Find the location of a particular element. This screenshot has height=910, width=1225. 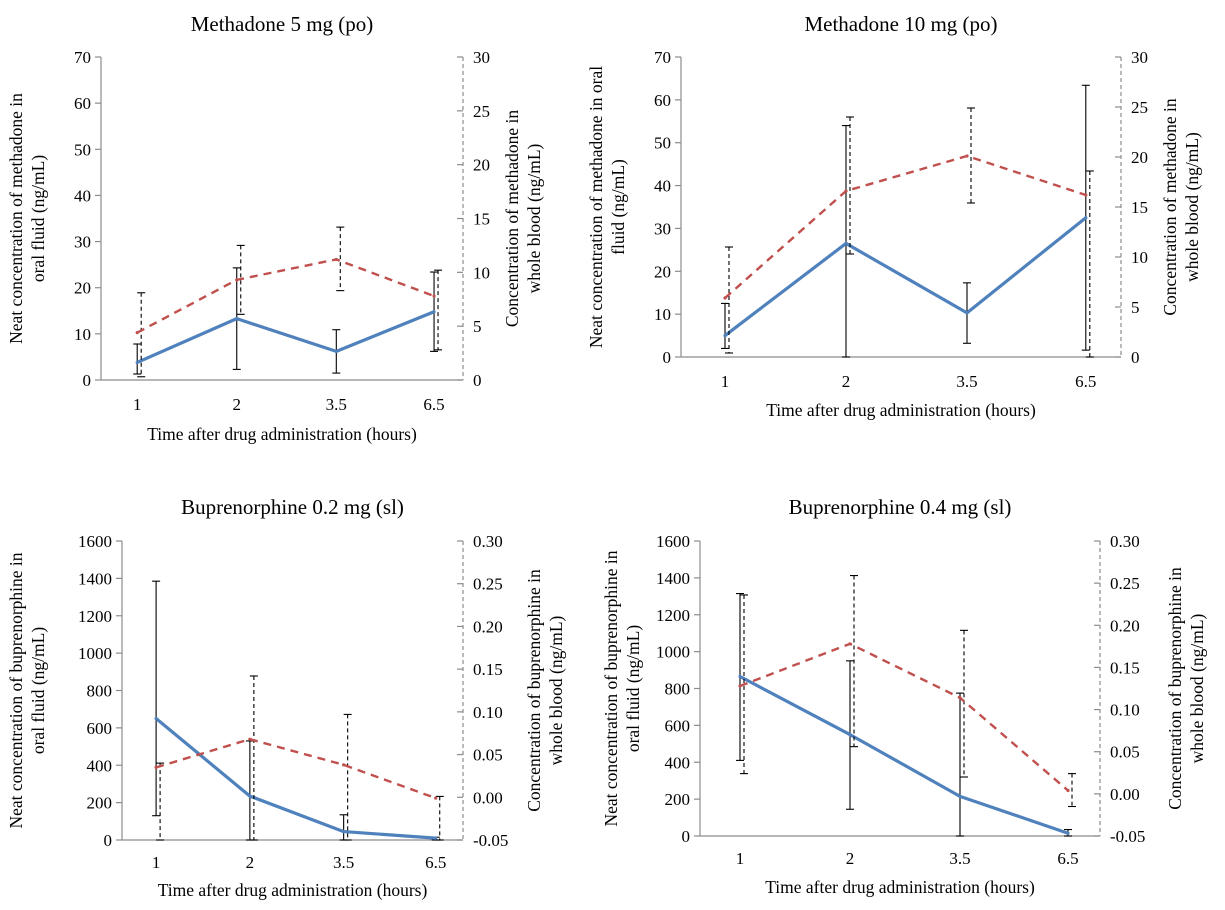

series-line-oral-fluid is located at coordinates (285, 337).